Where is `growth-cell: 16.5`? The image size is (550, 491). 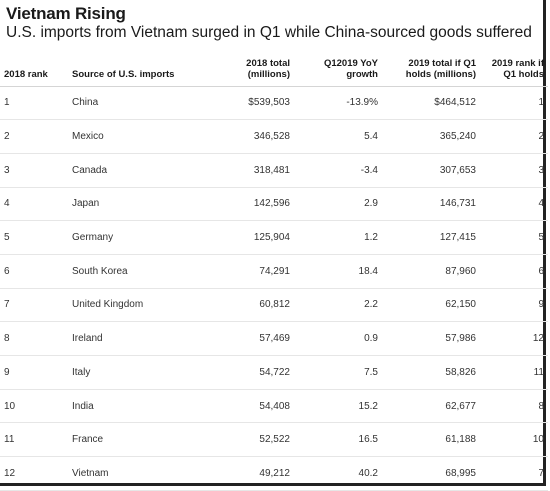 growth-cell: 16.5 is located at coordinates (338, 440).